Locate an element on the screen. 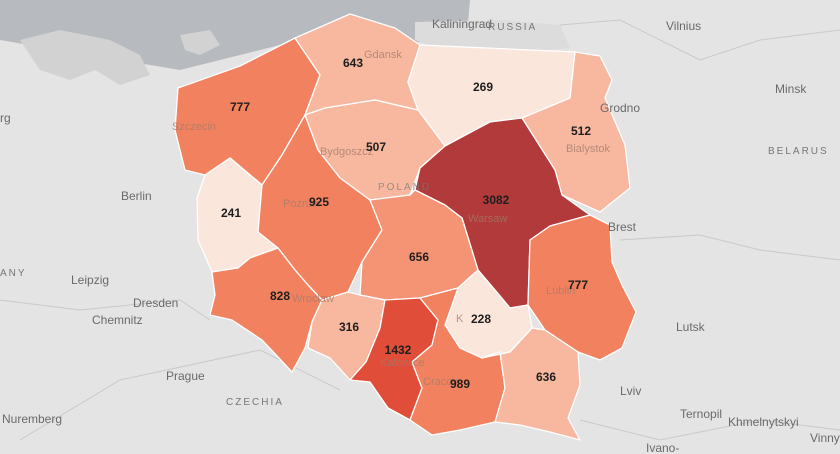 Image resolution: width=840 pixels, height=454 pixels. gdansk-label: Gdansk is located at coordinates (383, 55).